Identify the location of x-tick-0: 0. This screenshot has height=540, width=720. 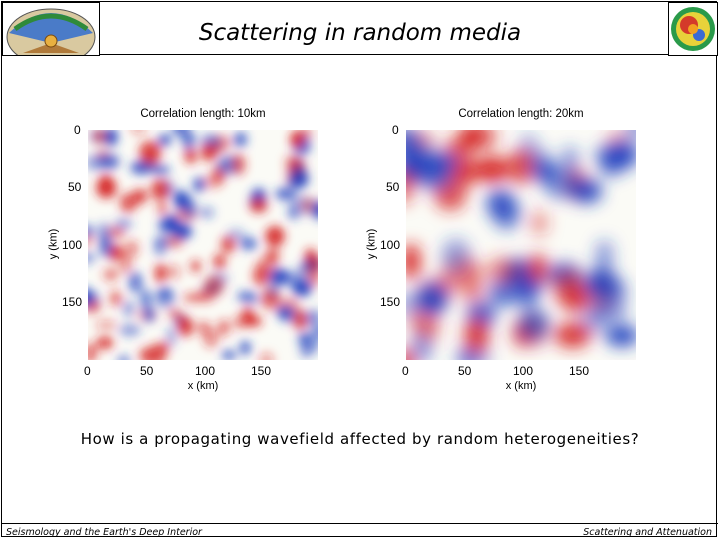
(405, 371).